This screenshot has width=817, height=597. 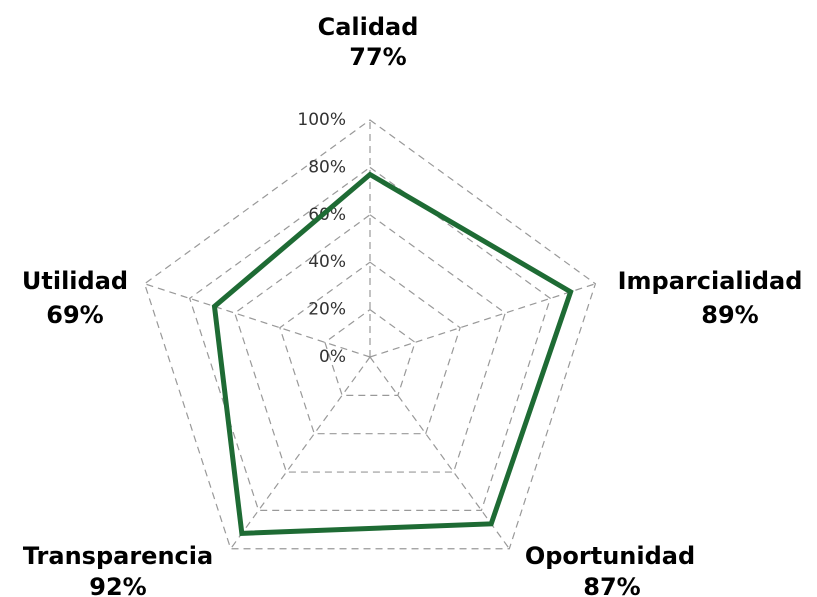 I want to click on y-tick-label: 20%, so click(x=327, y=310).